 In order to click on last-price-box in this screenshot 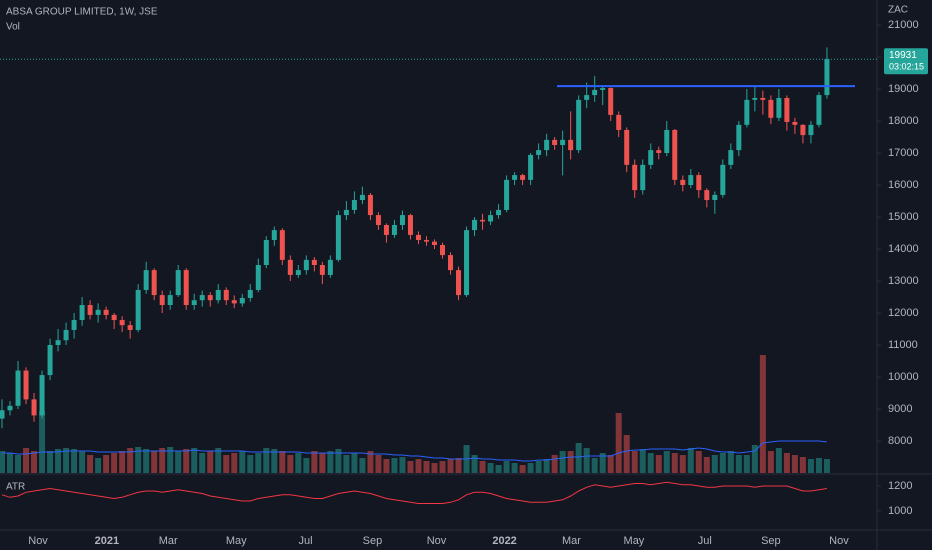, I will do `click(906, 61)`.